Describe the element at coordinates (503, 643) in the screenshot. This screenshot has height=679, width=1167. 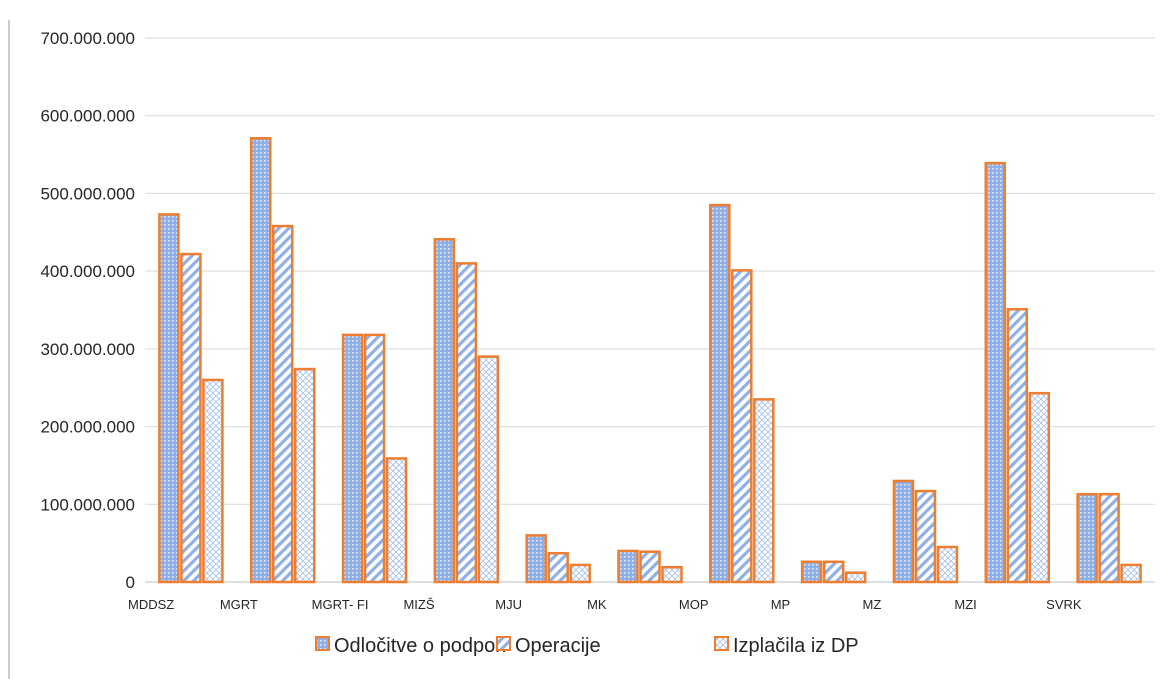
I see `legend-operations-swatch` at that location.